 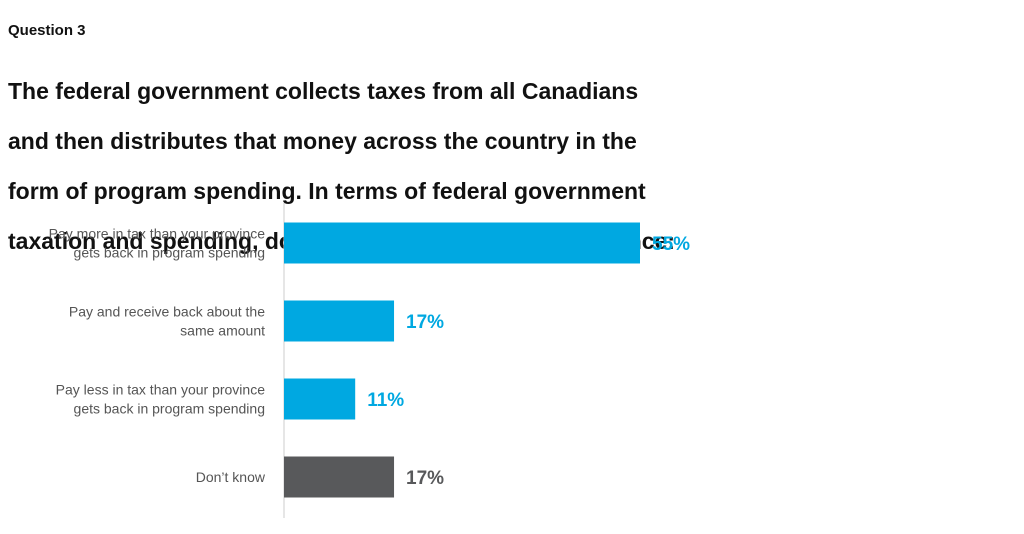 What do you see at coordinates (425, 322) in the screenshot?
I see `value-label-1: 17%` at bounding box center [425, 322].